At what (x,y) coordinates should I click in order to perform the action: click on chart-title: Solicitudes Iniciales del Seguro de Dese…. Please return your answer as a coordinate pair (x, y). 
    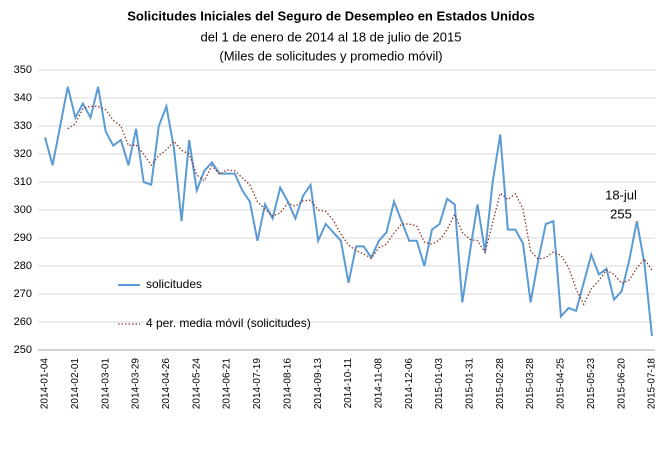
    Looking at the image, I should click on (330, 15).